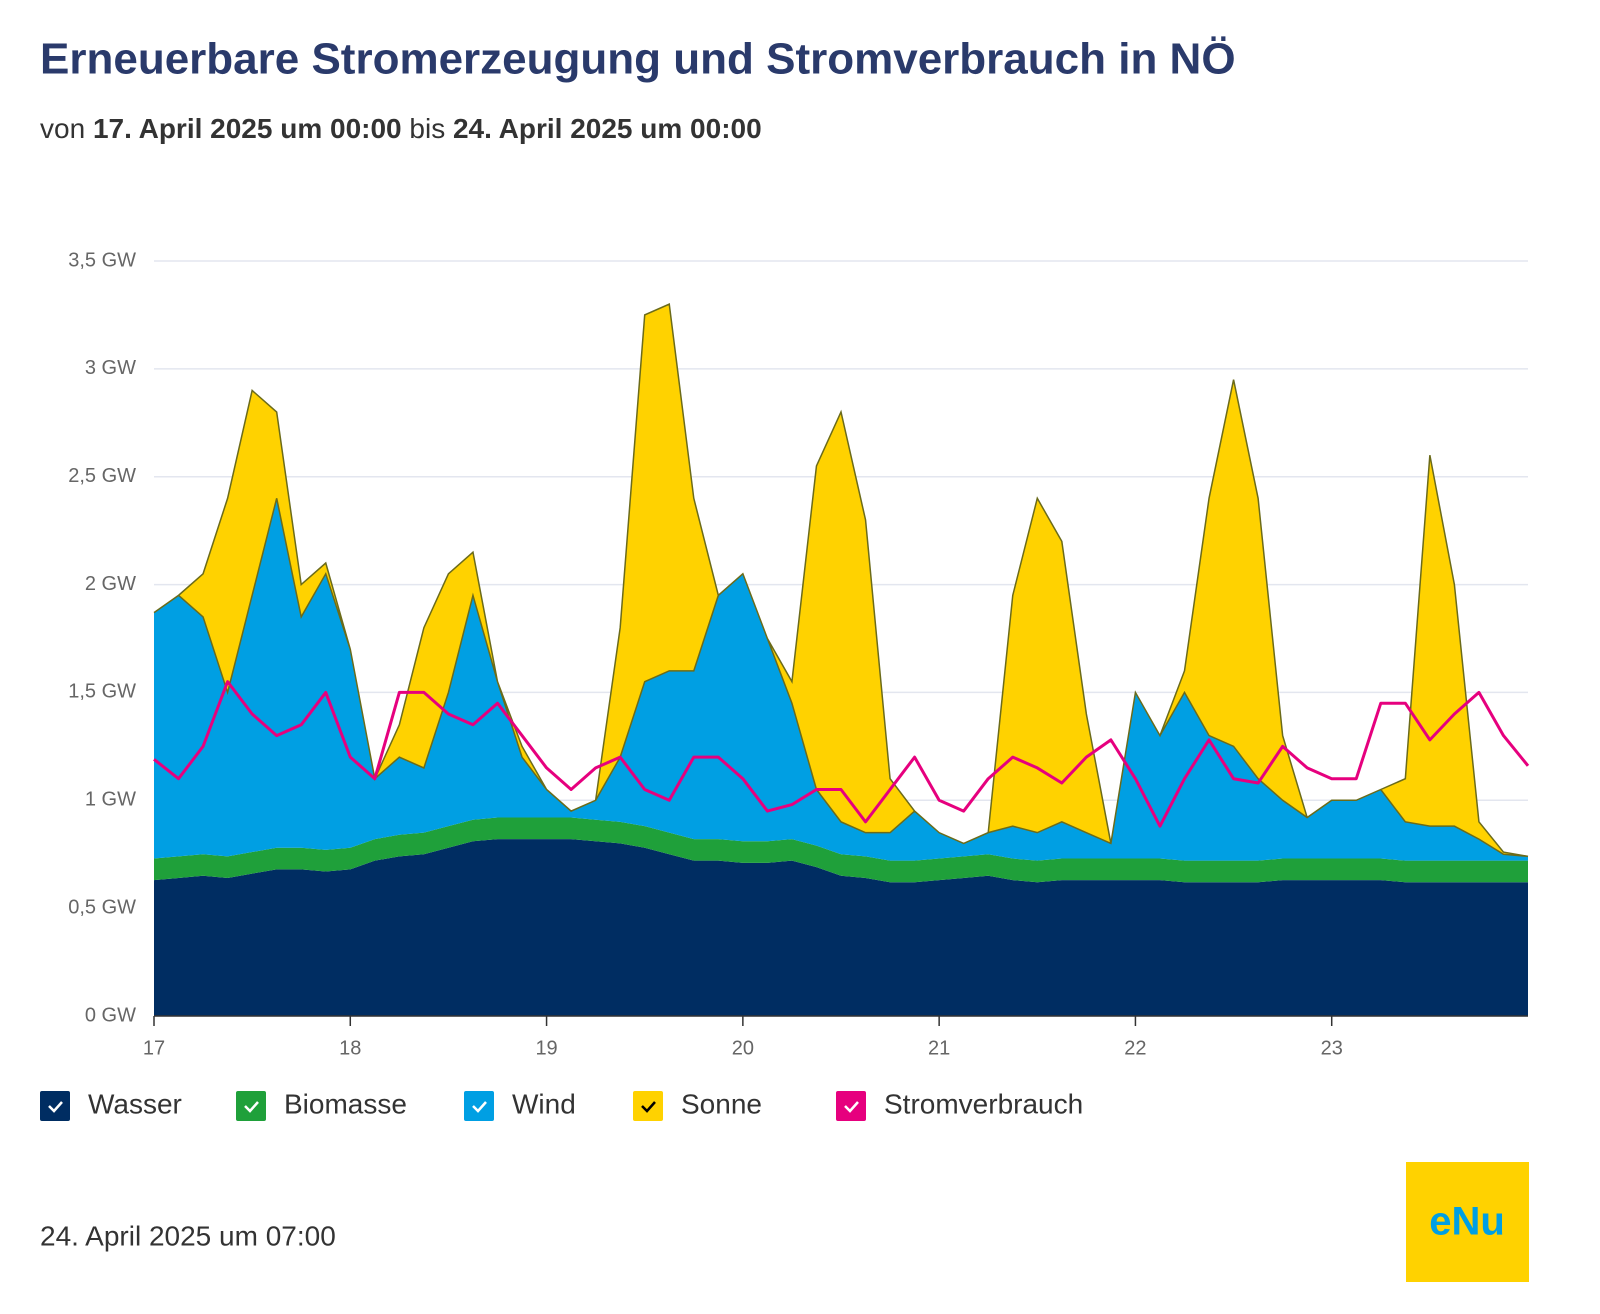 The height and width of the screenshot is (1314, 1600). I want to click on logo-box, so click(1467, 1222).